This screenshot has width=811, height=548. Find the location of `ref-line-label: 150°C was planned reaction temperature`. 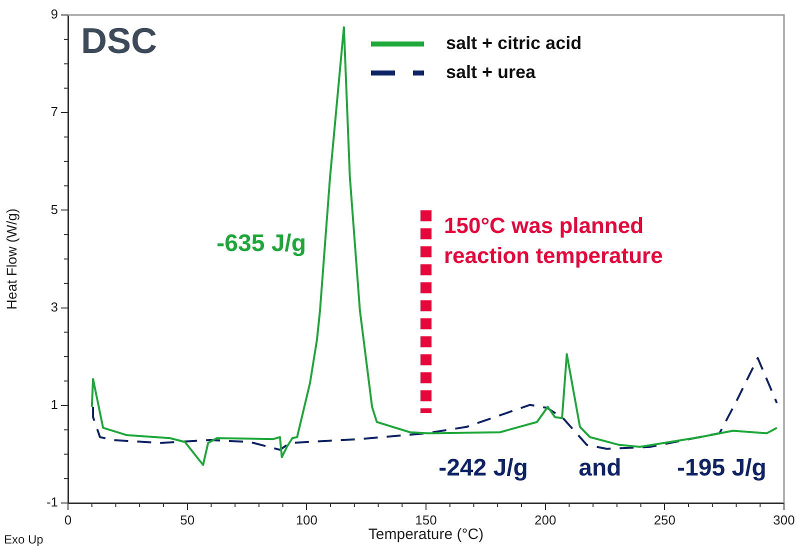

ref-line-label: 150°C was planned reaction temperature is located at coordinates (553, 240).